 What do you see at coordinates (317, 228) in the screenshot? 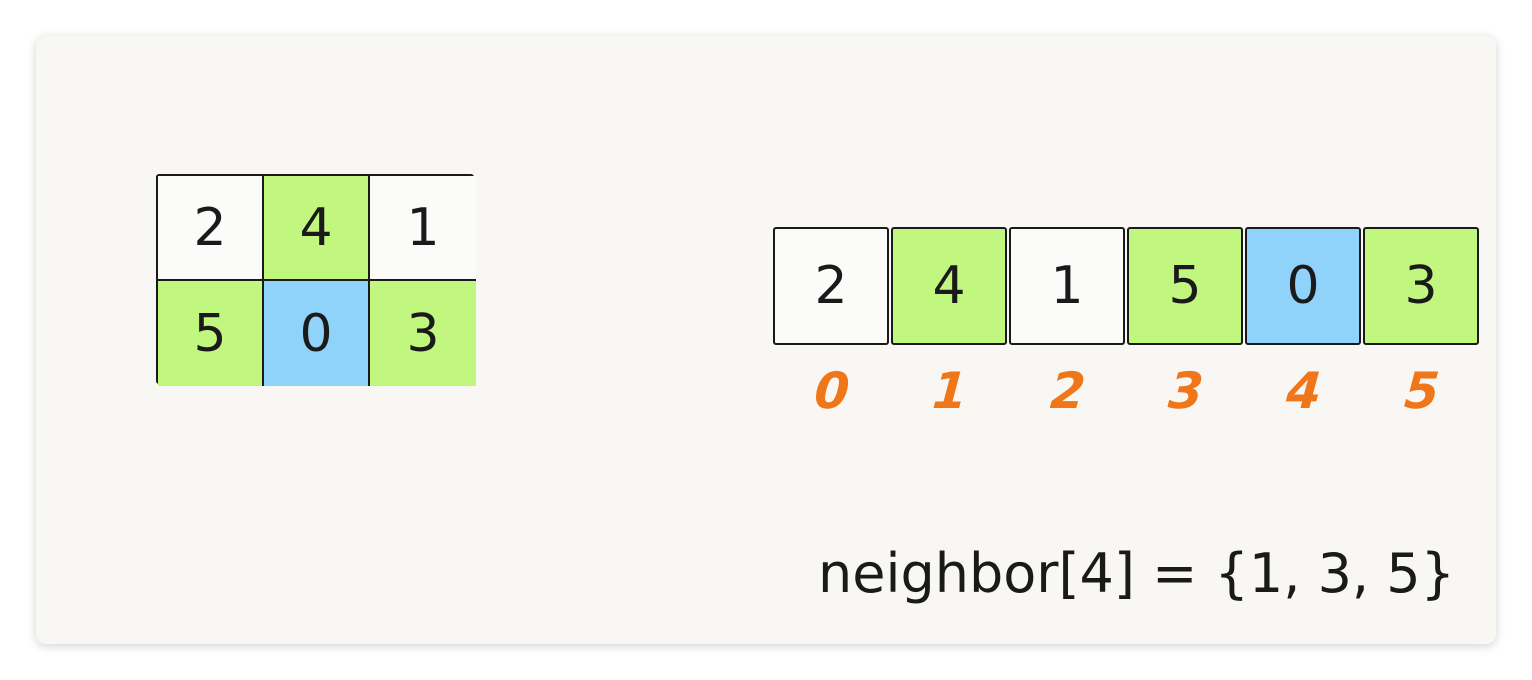
I see `grid-cell-r0-c1: 4` at bounding box center [317, 228].